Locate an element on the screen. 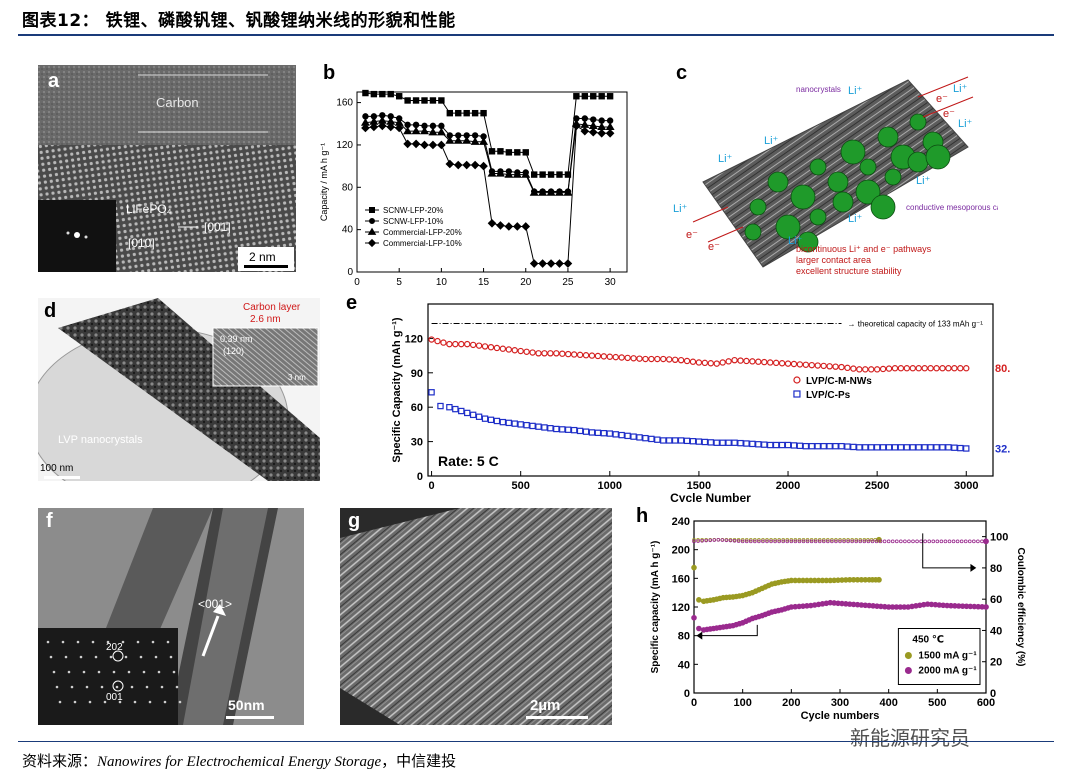 Image resolution: width=1080 pixels, height=783 pixels. y-tick-label: 120 is located at coordinates (414, 339).